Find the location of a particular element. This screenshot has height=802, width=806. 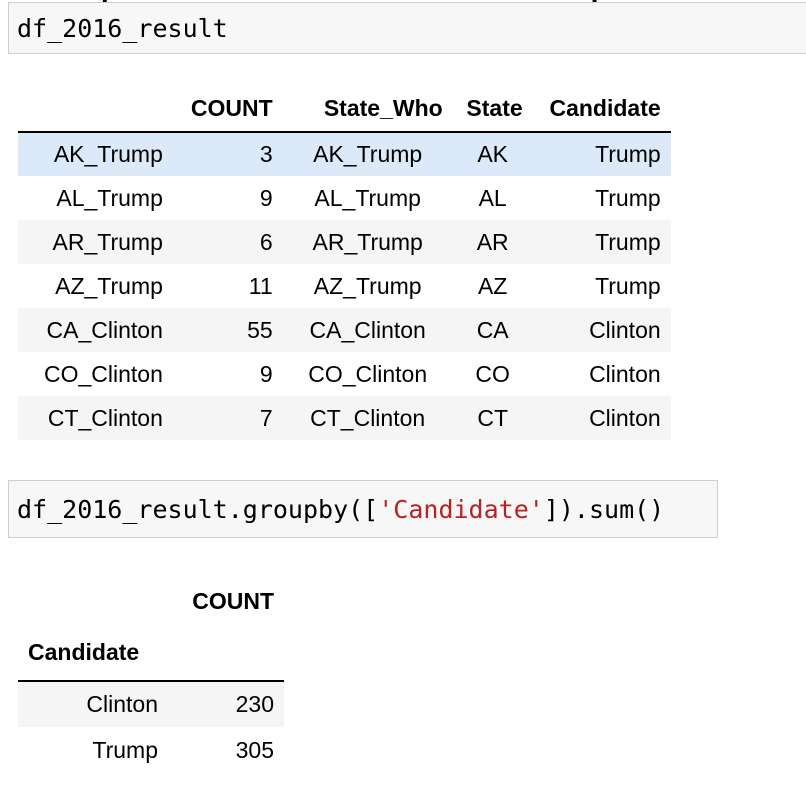

table-row: Clinton 230 is located at coordinates (151, 704).